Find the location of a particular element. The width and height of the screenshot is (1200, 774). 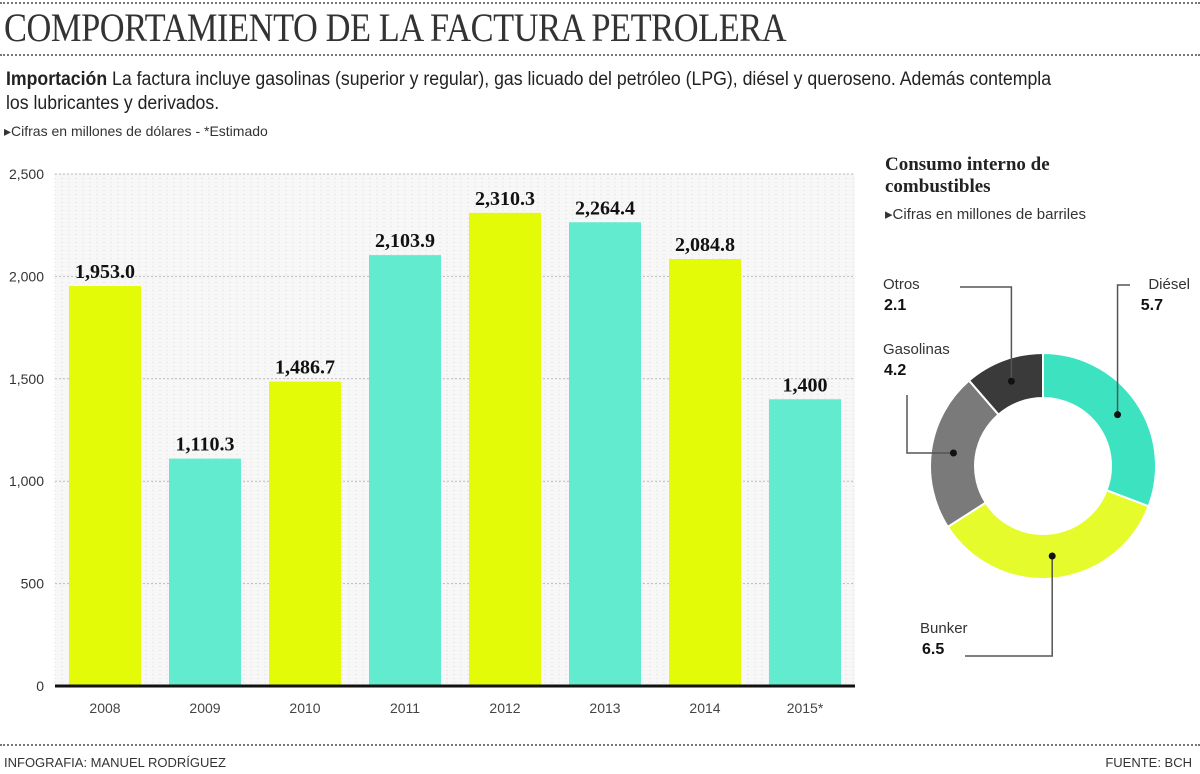

y-tick-label: 0 is located at coordinates (40, 686).